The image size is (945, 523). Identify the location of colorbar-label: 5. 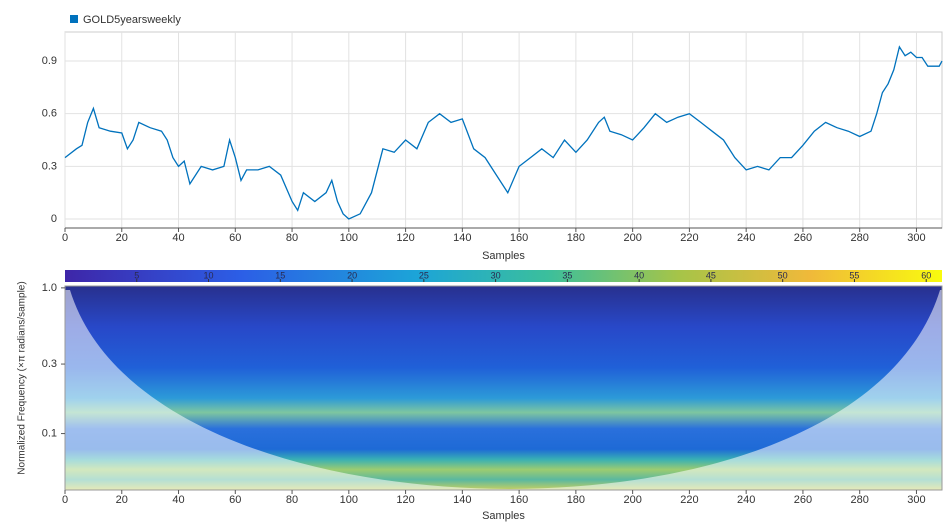
(136, 275).